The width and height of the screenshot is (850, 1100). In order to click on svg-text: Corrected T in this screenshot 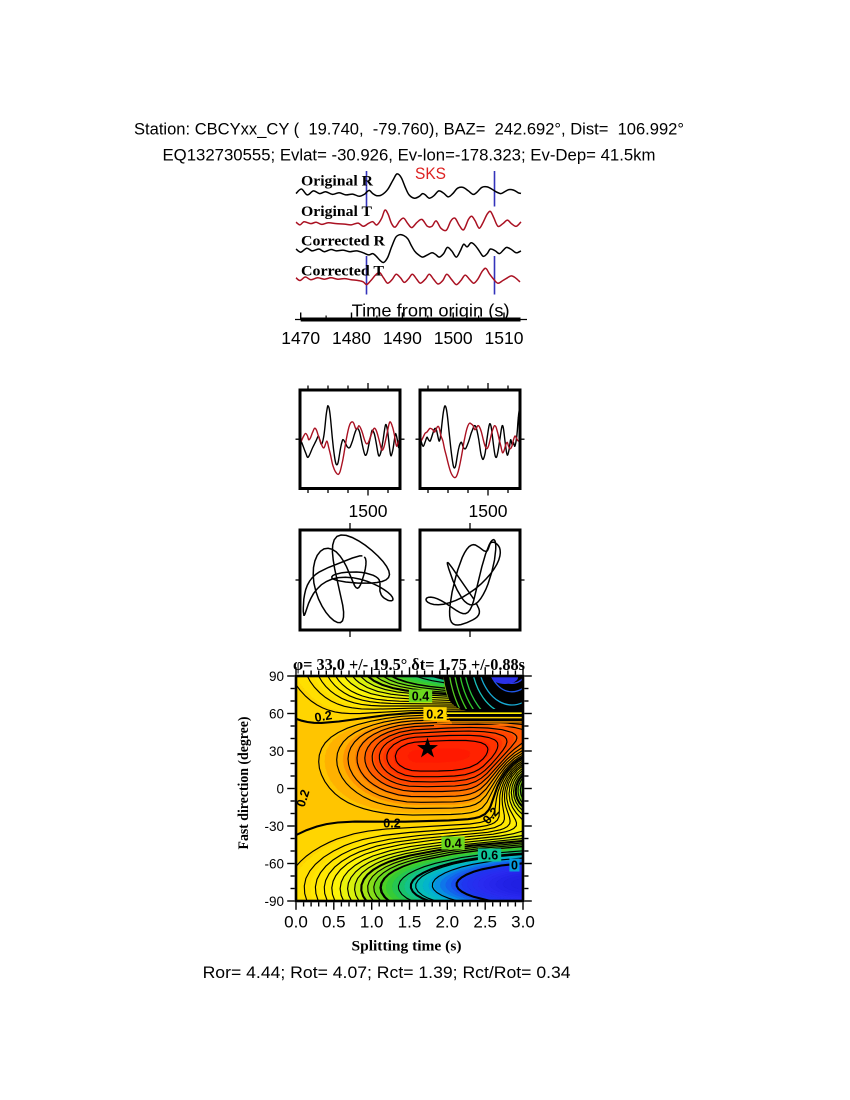, I will do `click(342, 272)`.